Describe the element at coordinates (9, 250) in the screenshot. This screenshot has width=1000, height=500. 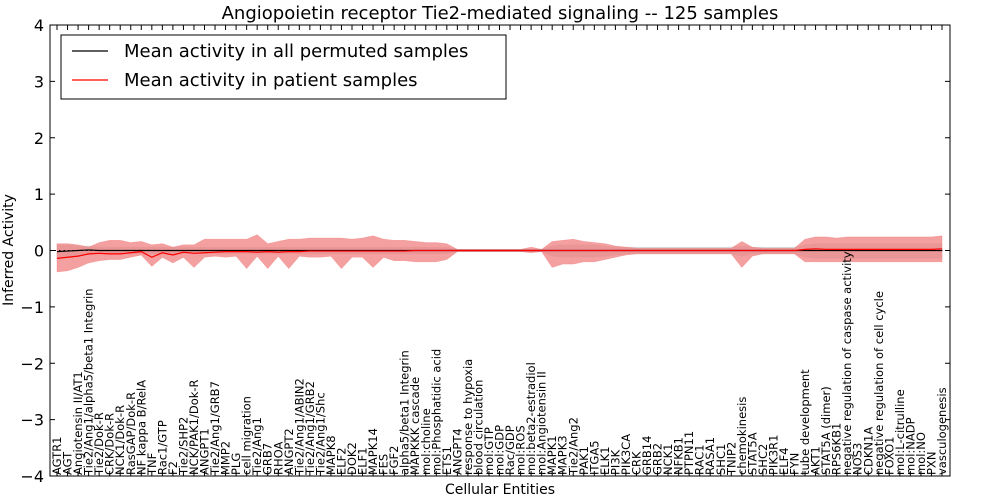
I see `y-axis-label: Inferred Activity` at that location.